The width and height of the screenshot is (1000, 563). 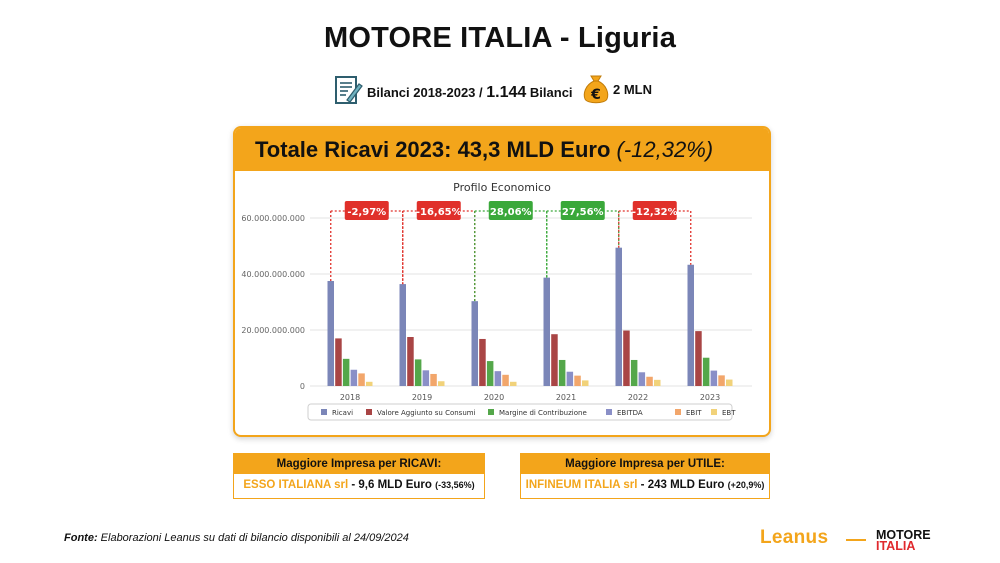 What do you see at coordinates (642, 485) in the screenshot?
I see `top-profit-sep: -` at bounding box center [642, 485].